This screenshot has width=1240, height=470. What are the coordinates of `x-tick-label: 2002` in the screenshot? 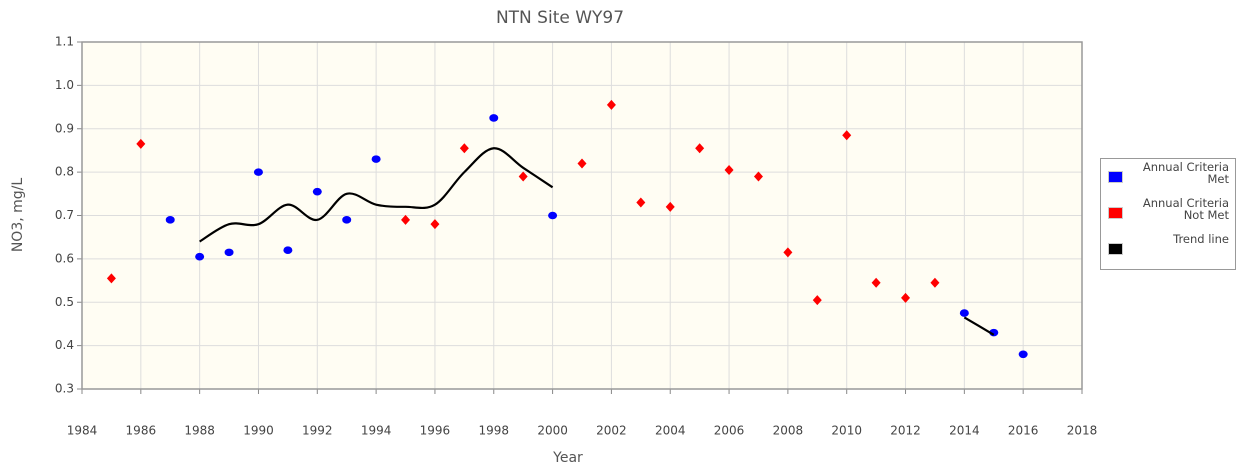 It's located at (611, 431).